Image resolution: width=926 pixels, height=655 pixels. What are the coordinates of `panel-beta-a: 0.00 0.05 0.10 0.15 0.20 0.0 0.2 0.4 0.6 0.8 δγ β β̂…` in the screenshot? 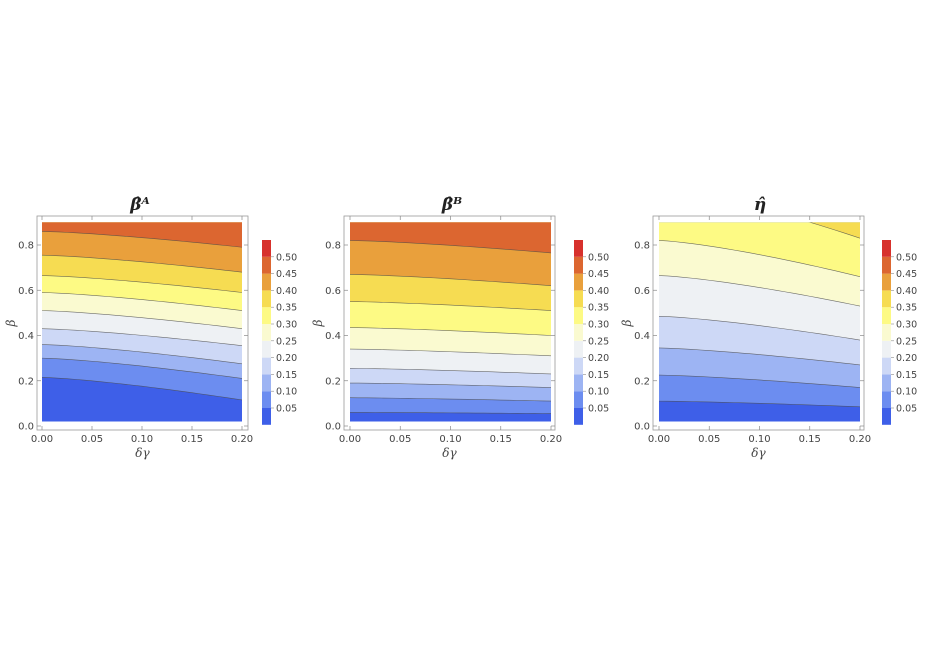 It's located at (150, 327).